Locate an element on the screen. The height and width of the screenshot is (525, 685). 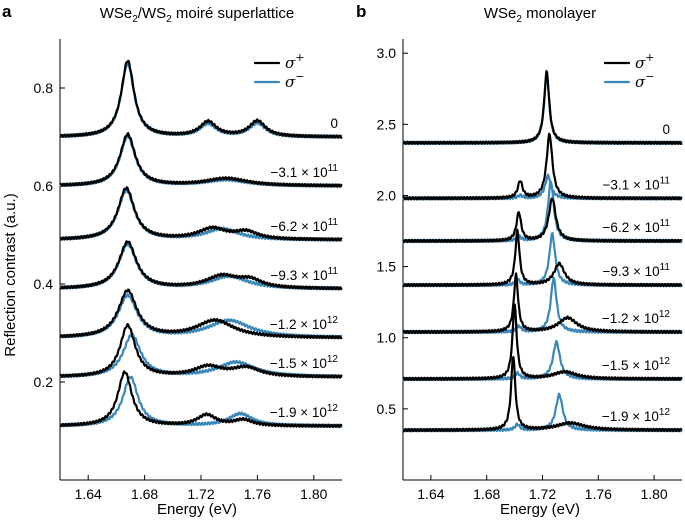
panel-a-title: WSe2/WS2 moiré superlattice is located at coordinates (197, 15).